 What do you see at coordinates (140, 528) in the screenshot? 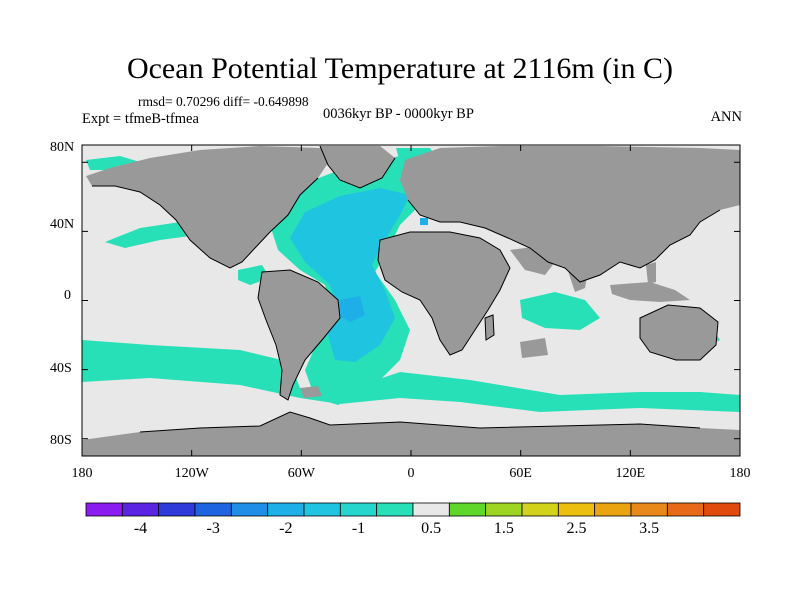
I see `colorbar-label: -4` at bounding box center [140, 528].